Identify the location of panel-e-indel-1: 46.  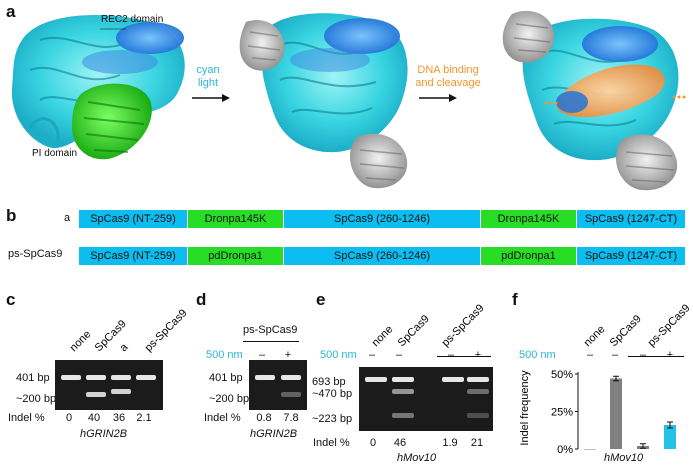
(400, 443).